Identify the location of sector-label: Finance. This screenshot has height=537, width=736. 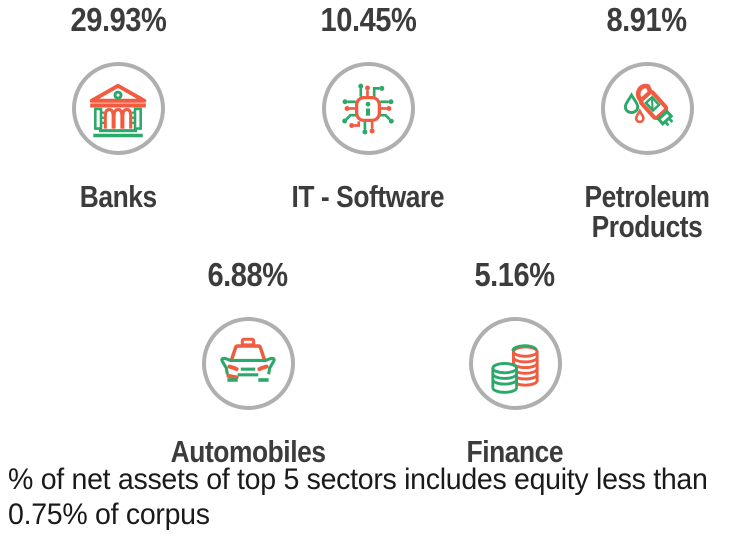
(515, 451).